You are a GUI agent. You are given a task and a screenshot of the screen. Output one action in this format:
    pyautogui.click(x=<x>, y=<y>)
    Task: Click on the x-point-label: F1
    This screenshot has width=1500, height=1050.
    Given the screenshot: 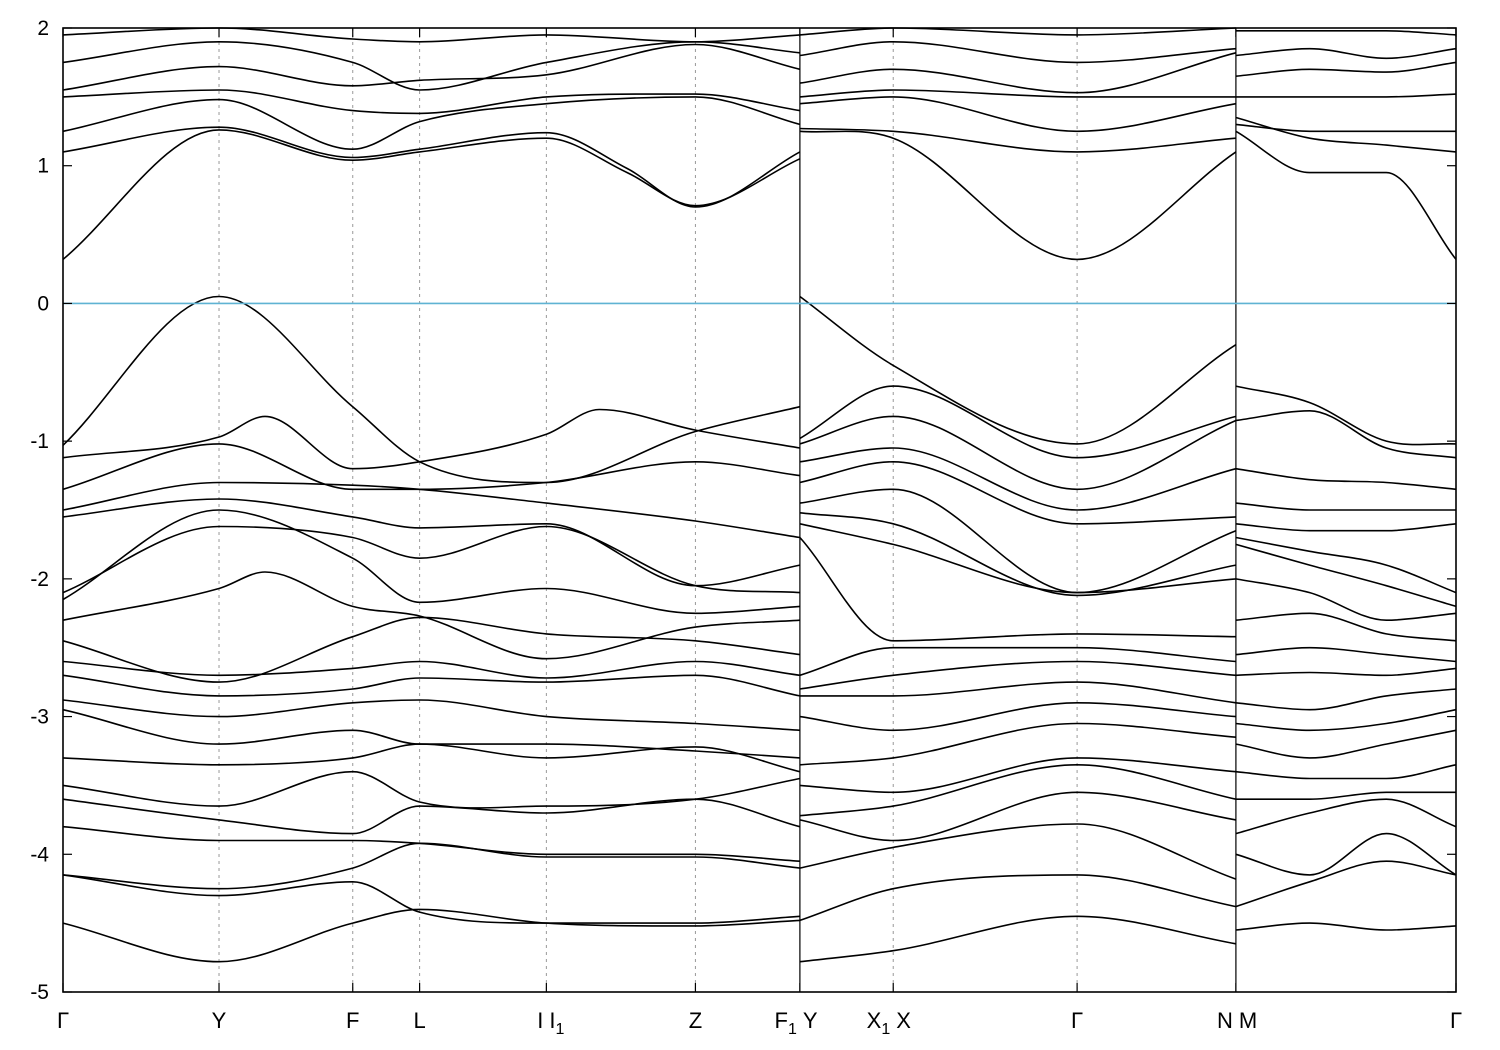 What is the action you would take?
    pyautogui.click(x=786, y=1023)
    